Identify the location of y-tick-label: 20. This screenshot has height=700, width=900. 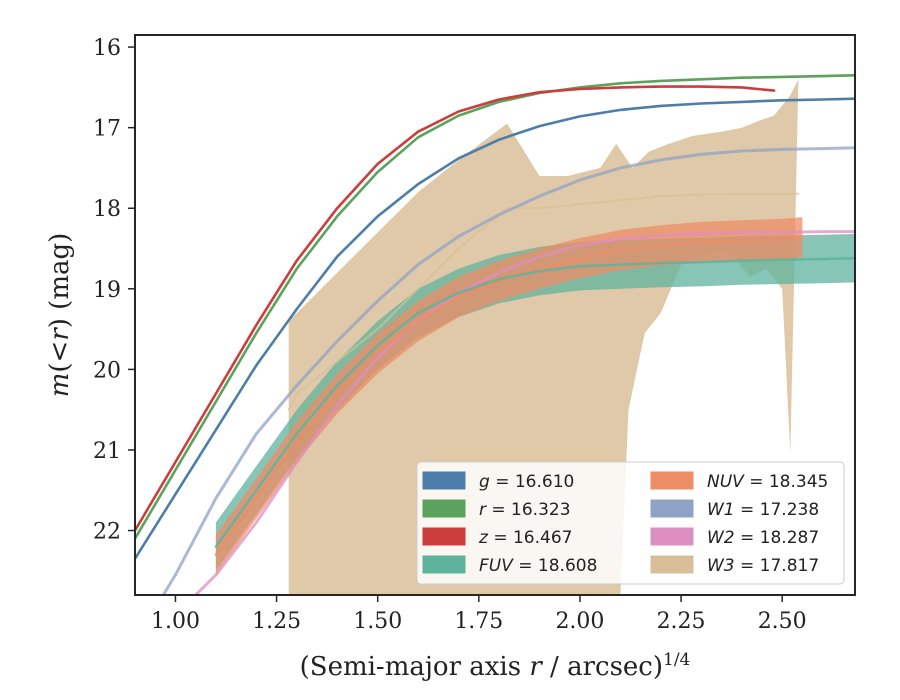
(107, 370).